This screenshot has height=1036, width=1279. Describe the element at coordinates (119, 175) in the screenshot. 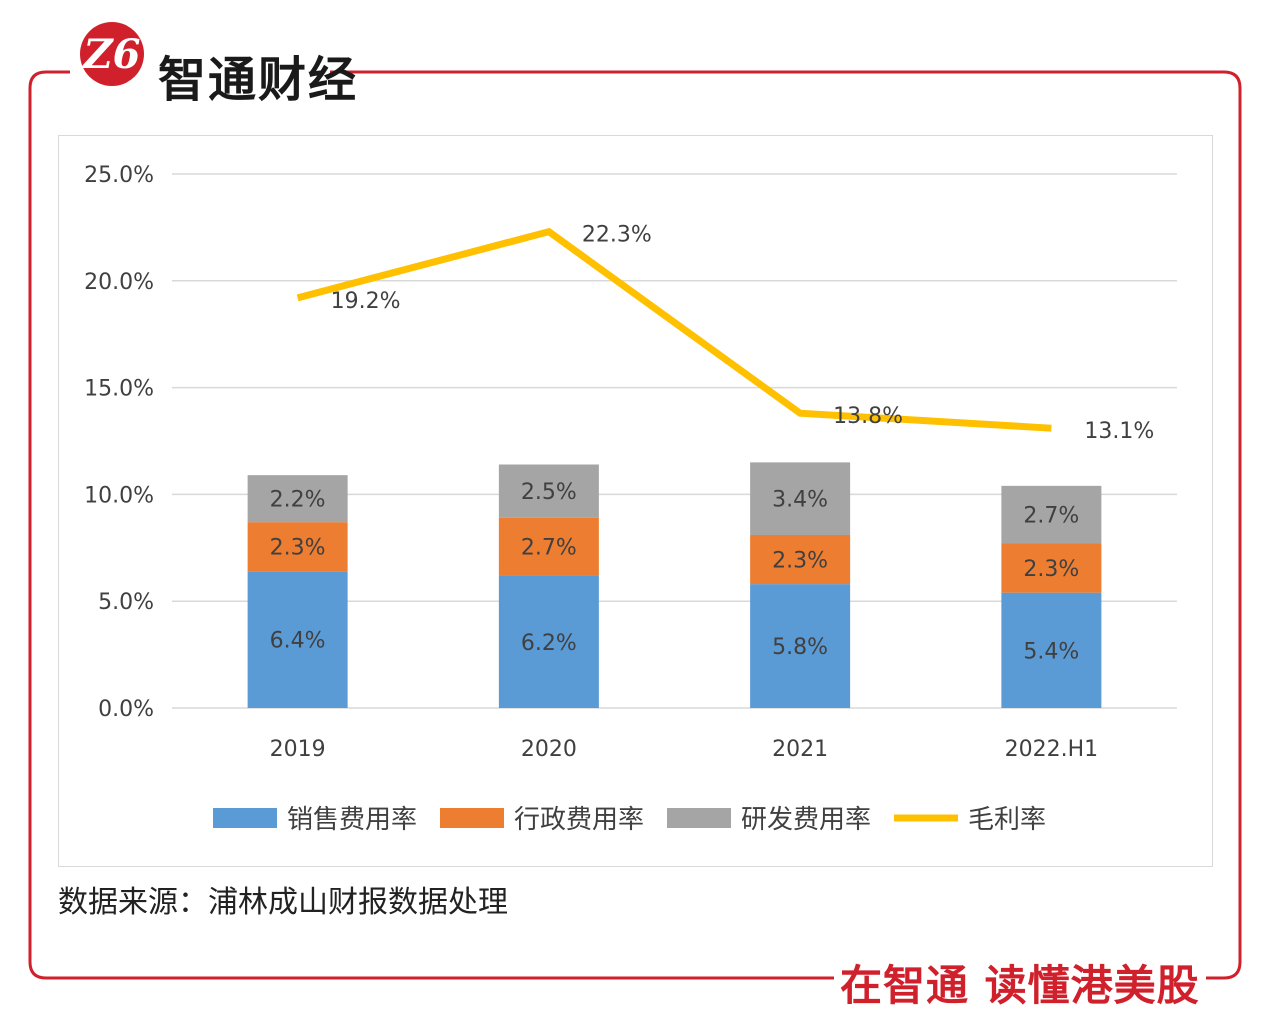

I see `y-tick-label: 25.0%` at that location.